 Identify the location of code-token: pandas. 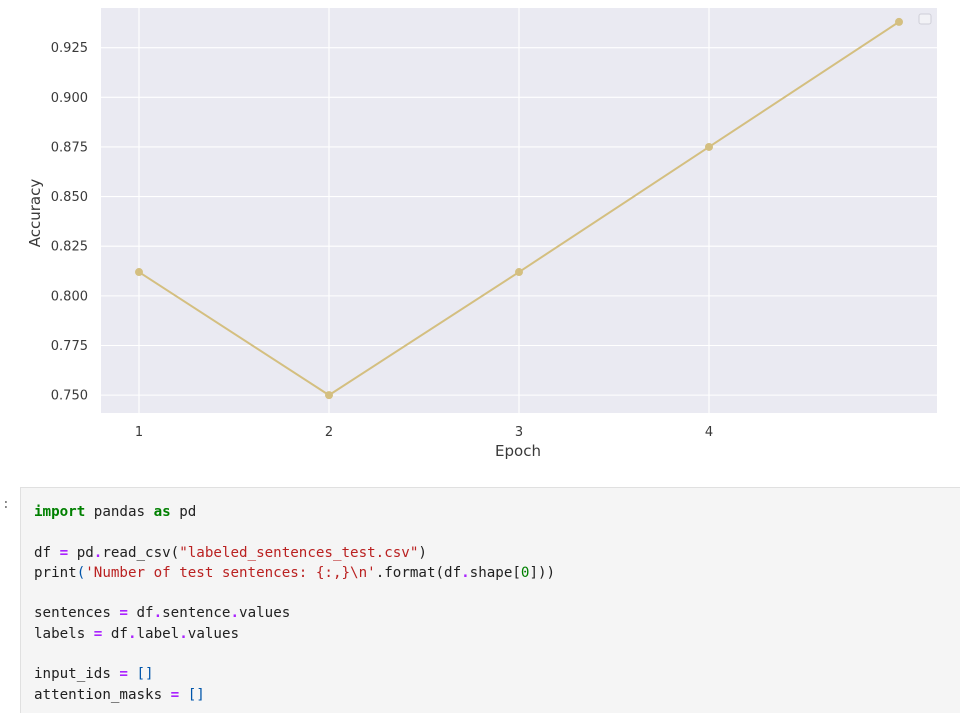
(119, 512).